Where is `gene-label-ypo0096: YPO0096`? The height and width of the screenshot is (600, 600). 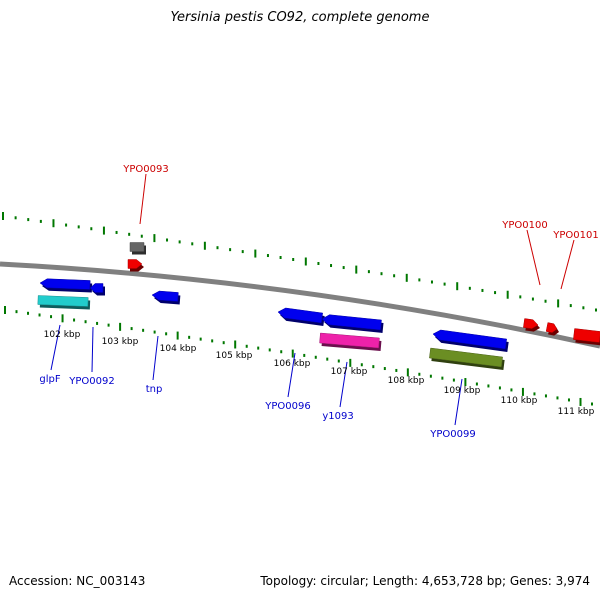 gene-label-ypo0096: YPO0096 is located at coordinates (287, 406).